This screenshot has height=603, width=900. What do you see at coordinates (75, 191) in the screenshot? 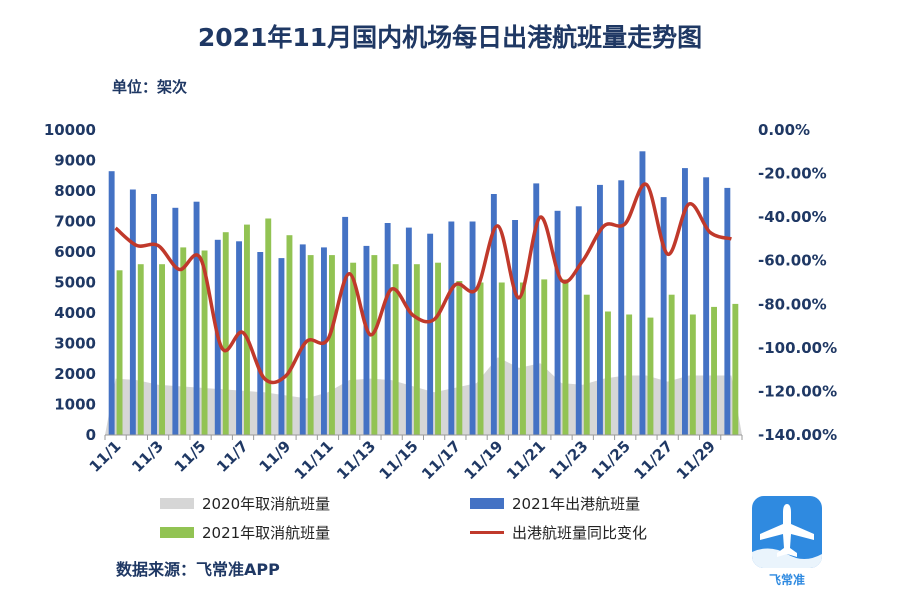
I see `y-left-tick-label: 8000` at bounding box center [75, 191].